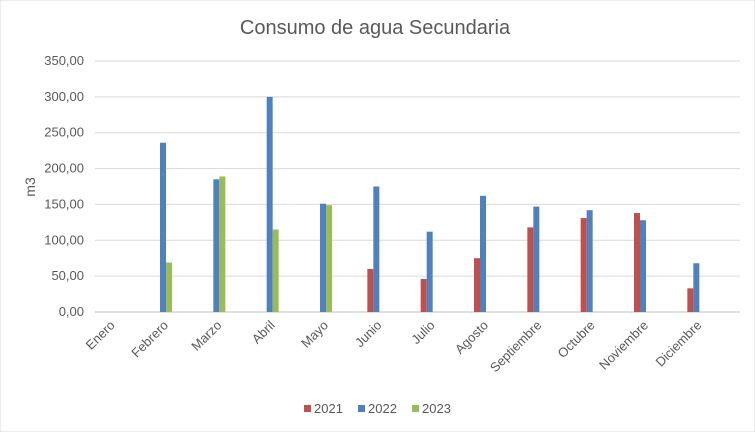  I want to click on y-tick-label: 200,00, so click(64, 168).